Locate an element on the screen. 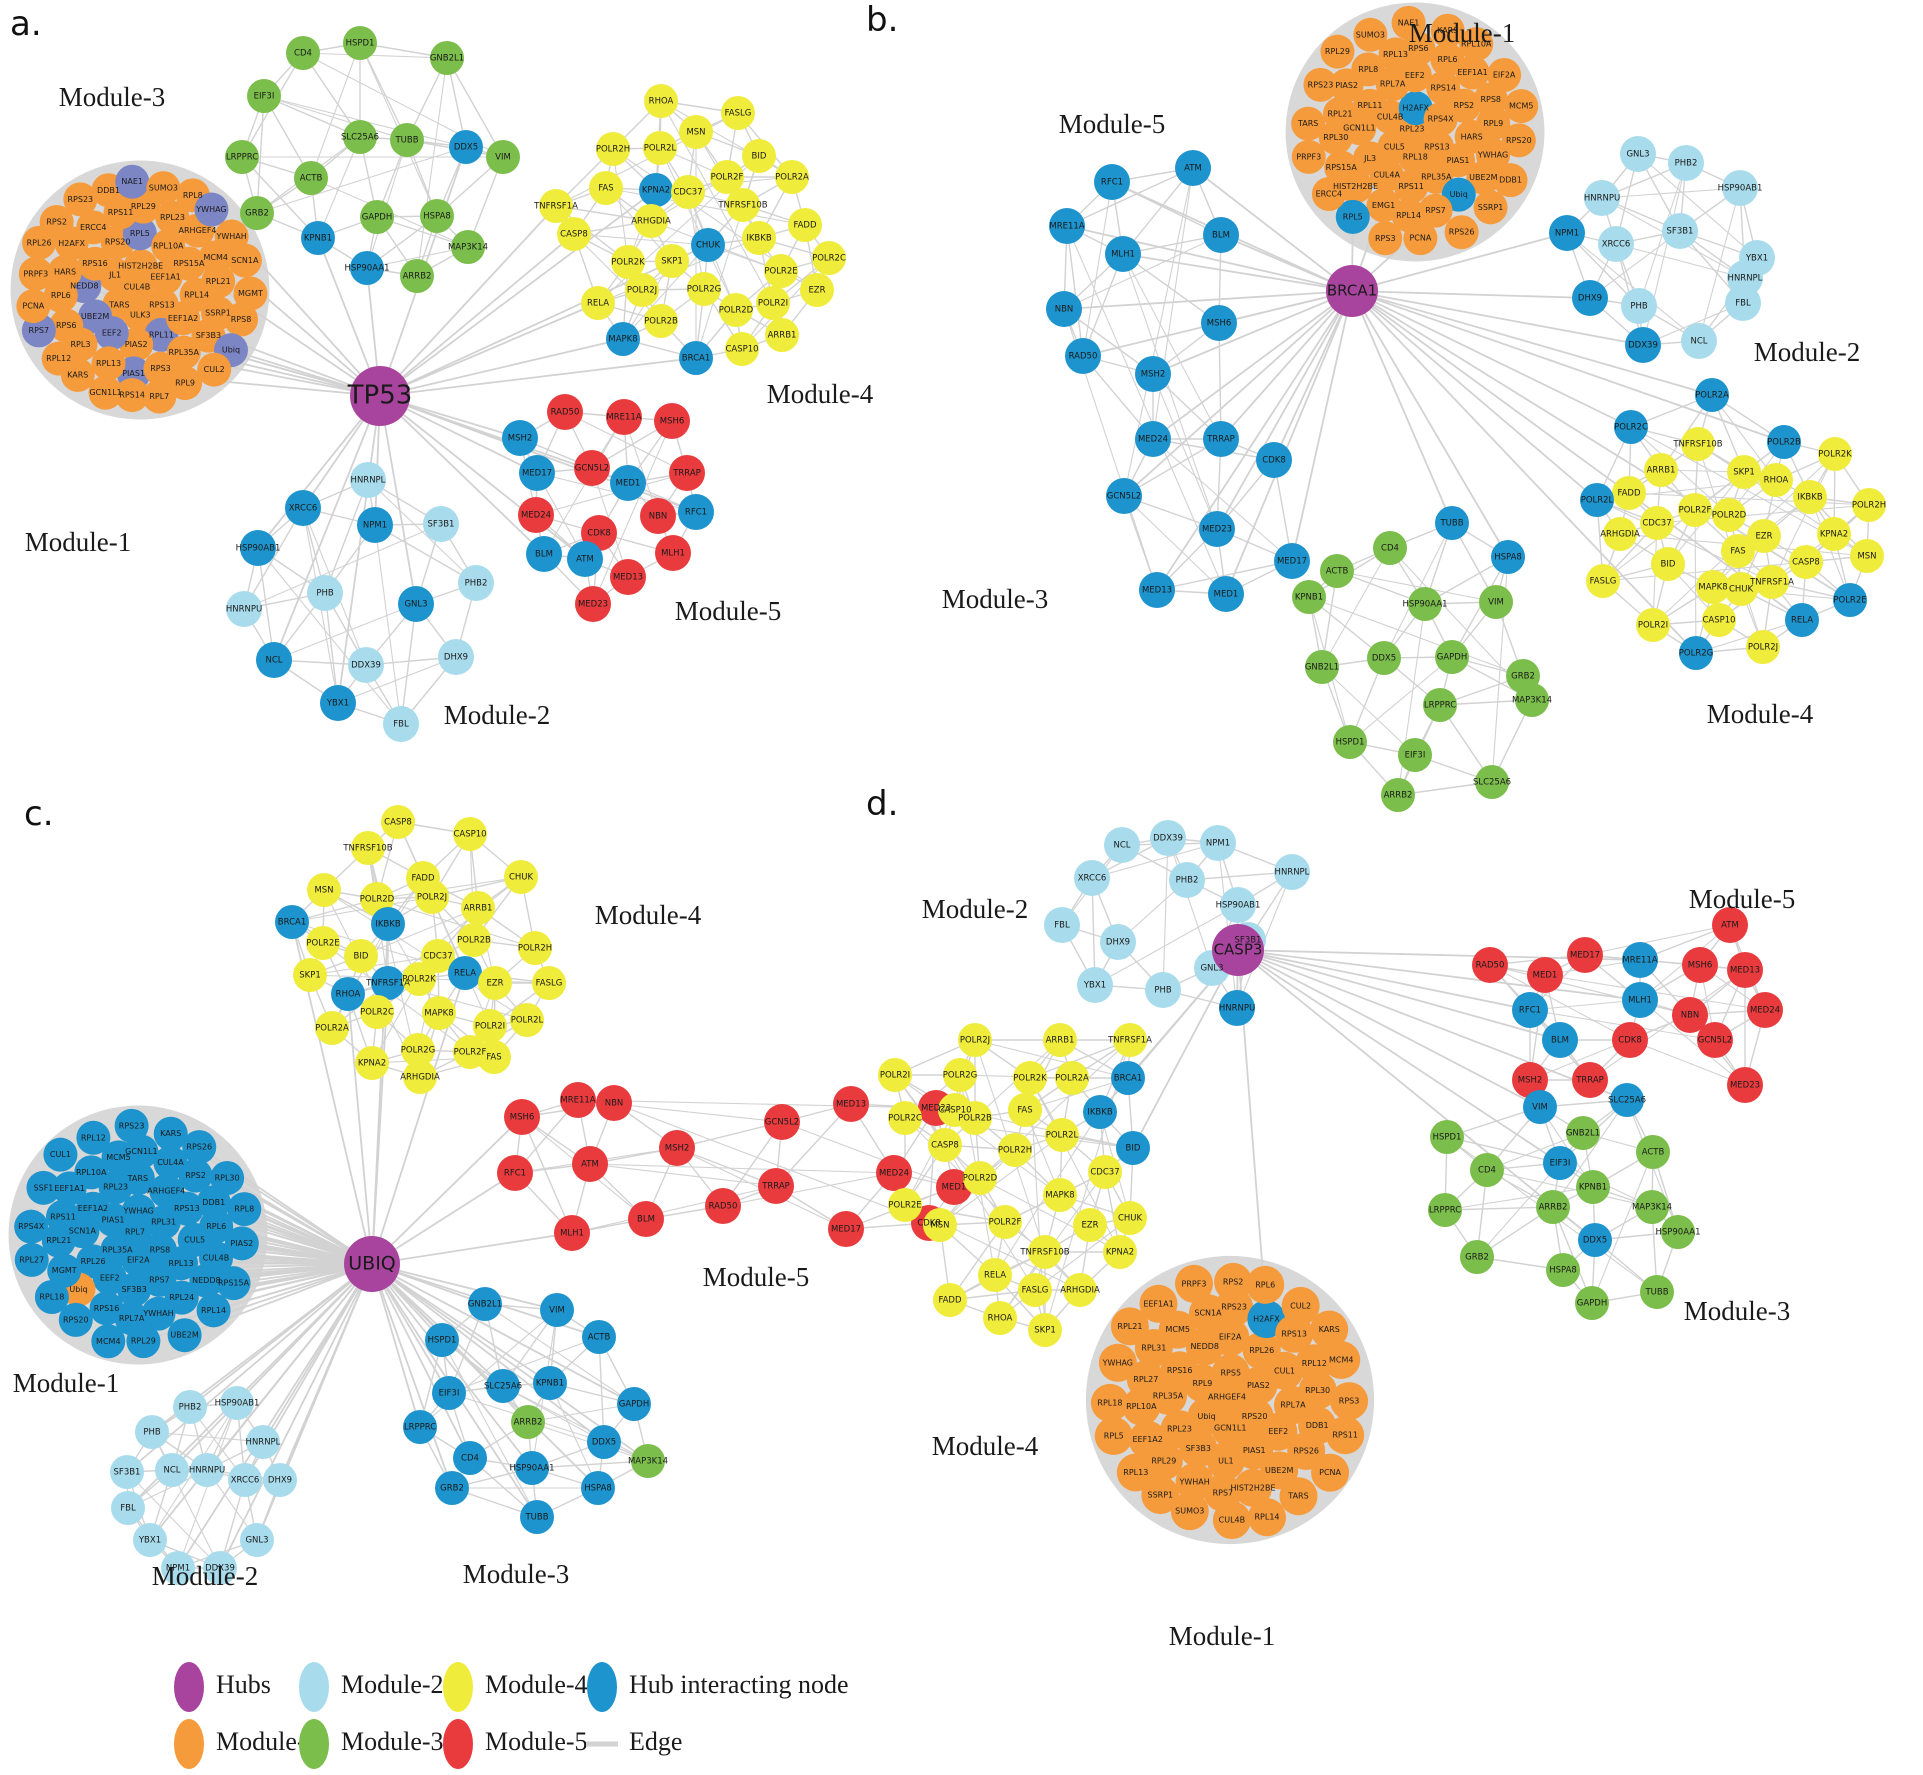 The height and width of the screenshot is (1775, 1923). node-label-CUL2: CUL2 is located at coordinates (1300, 1305).